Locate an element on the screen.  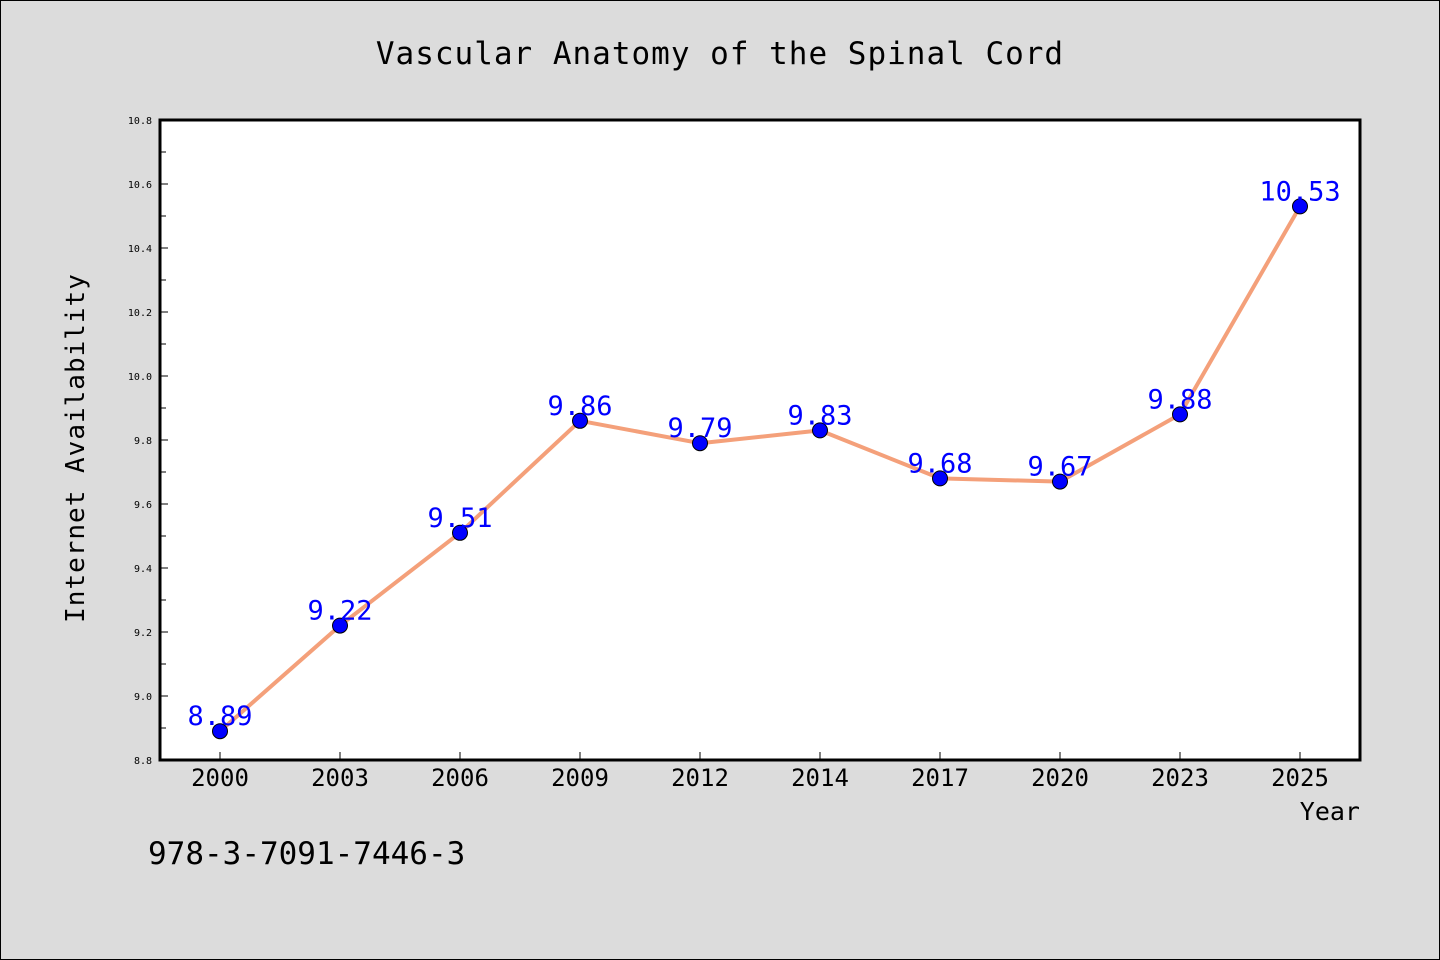
x-tick-label: 2003 is located at coordinates (340, 778).